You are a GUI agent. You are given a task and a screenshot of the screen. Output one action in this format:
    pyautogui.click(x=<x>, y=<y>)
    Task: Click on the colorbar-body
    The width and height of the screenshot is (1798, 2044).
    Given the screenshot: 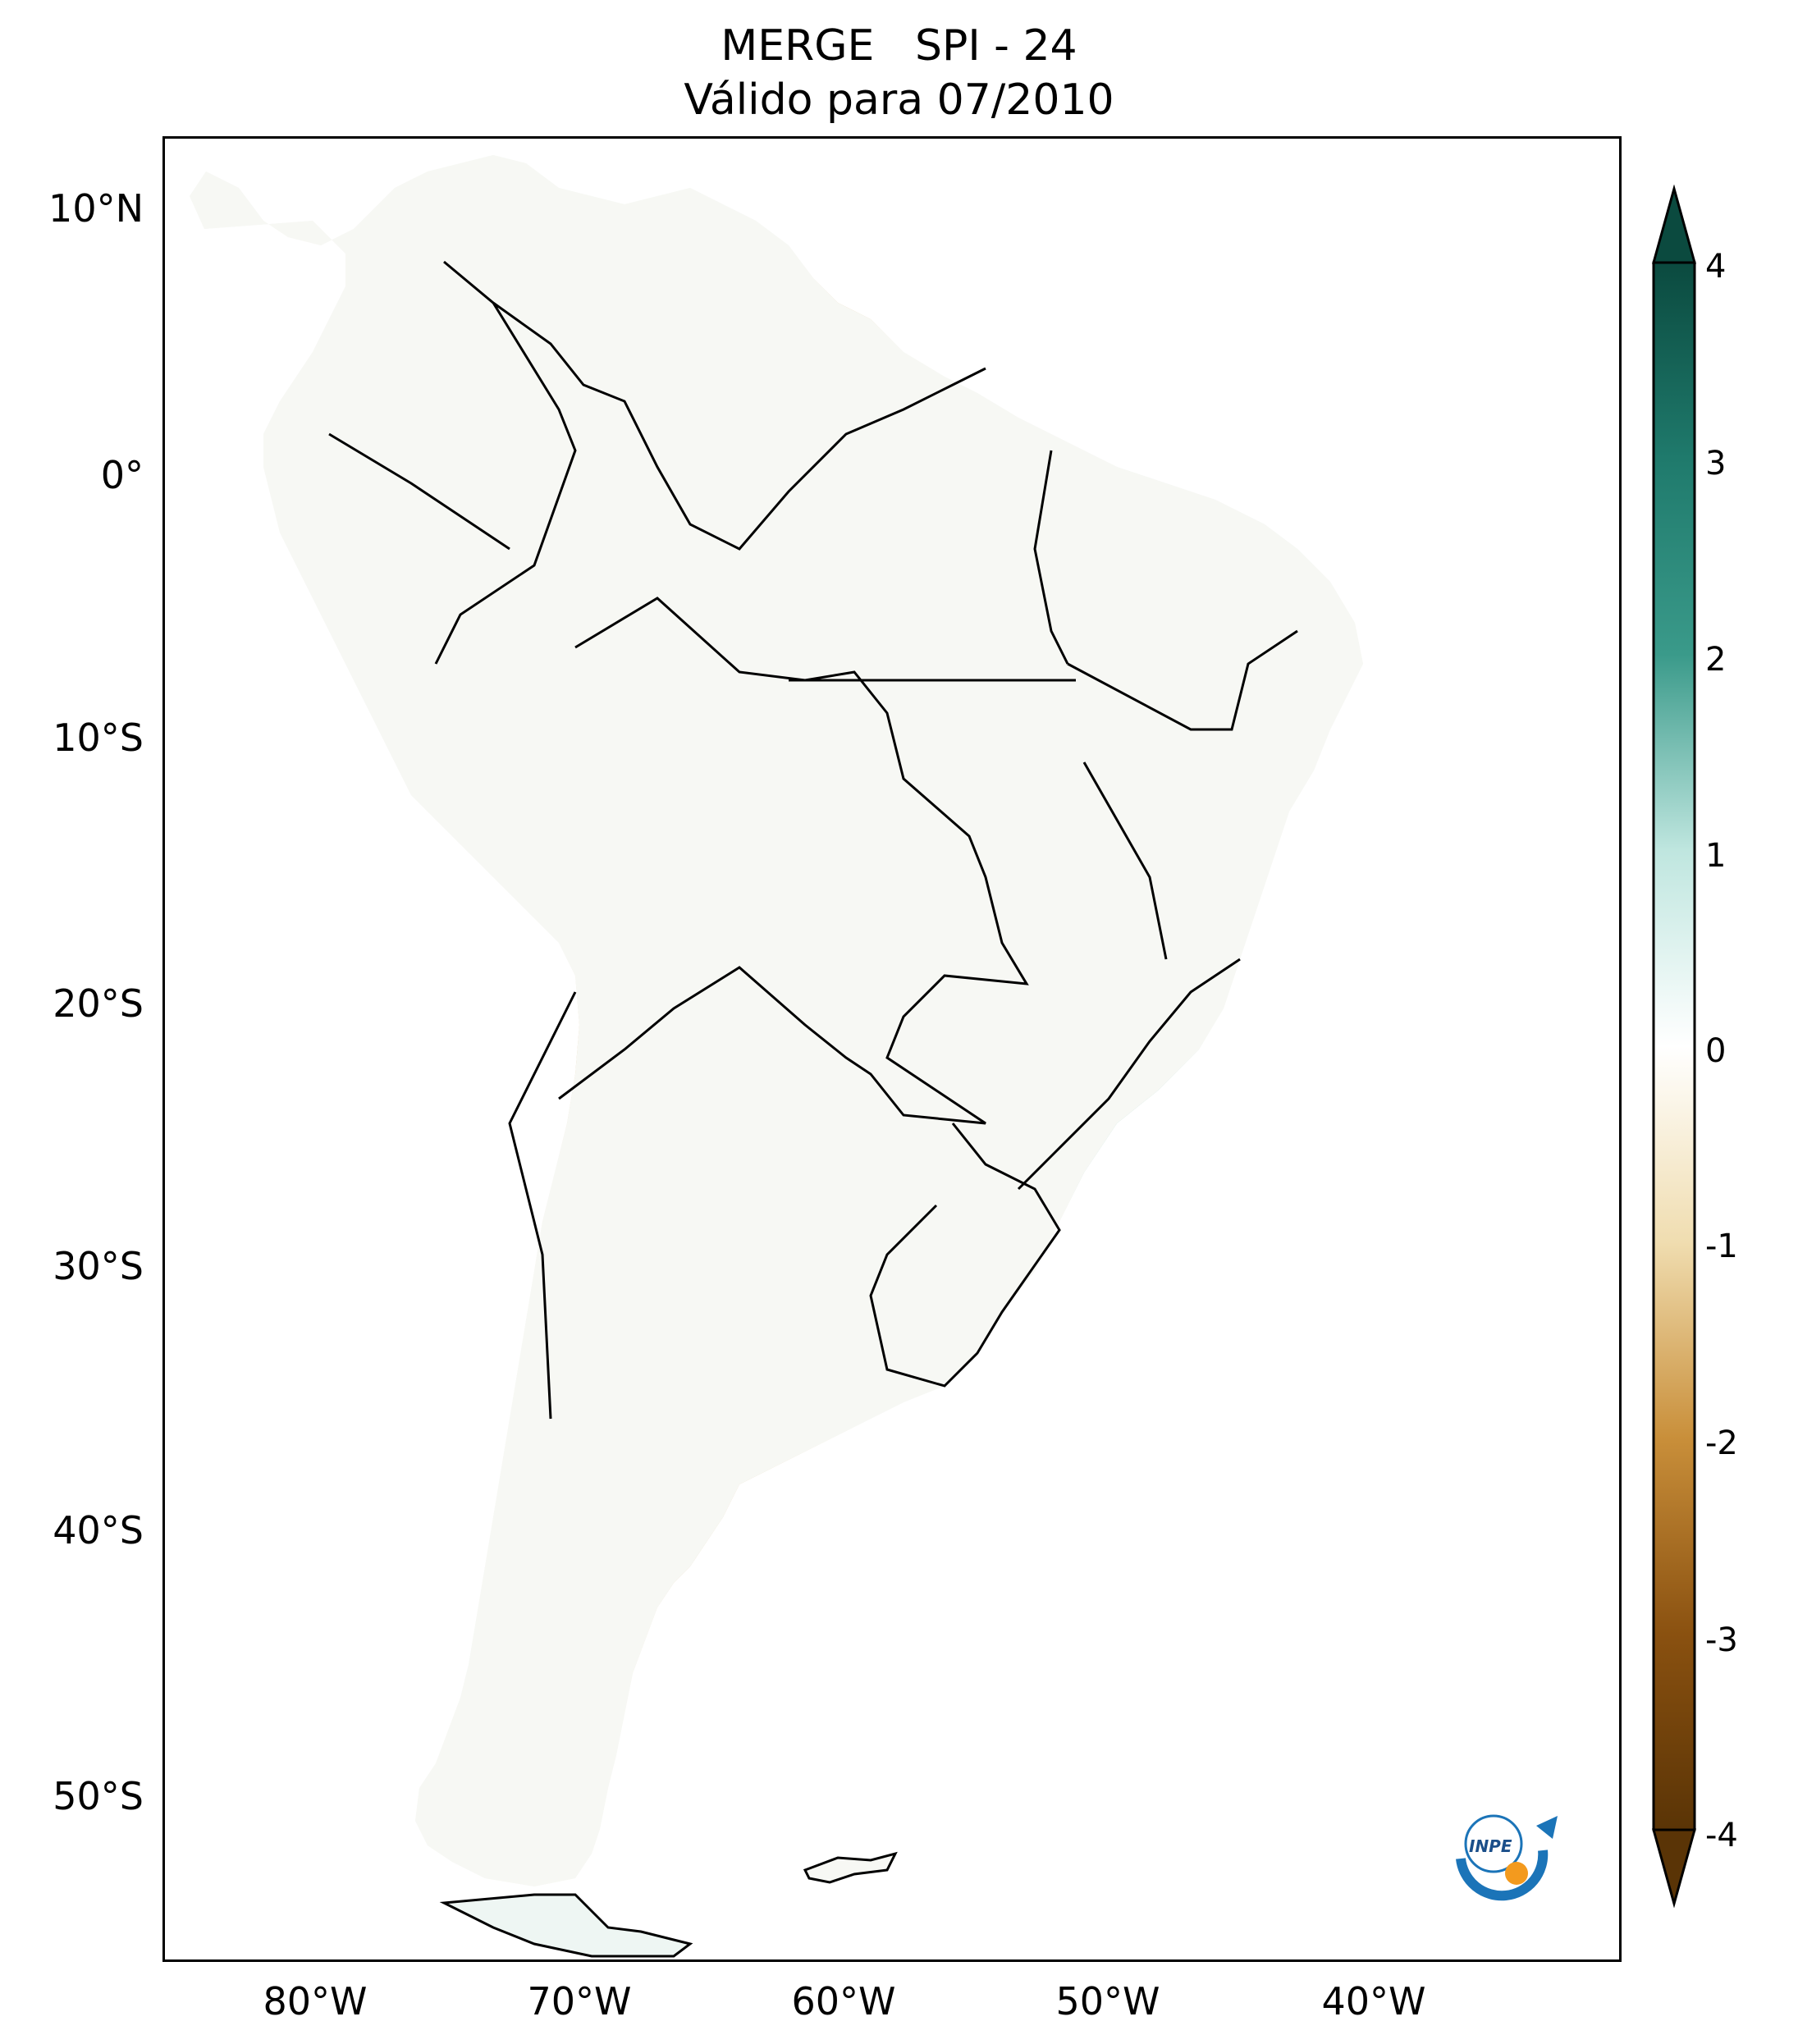 What is the action you would take?
    pyautogui.click(x=1674, y=1046)
    